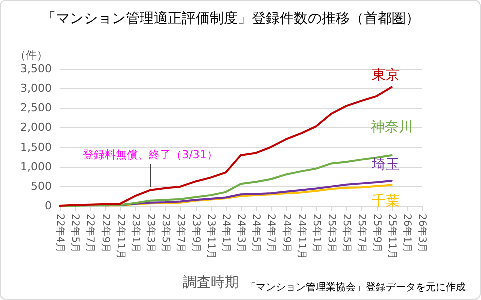 The height and width of the screenshot is (300, 481). I want to click on x-tick-label: 25年5月, so click(347, 234).